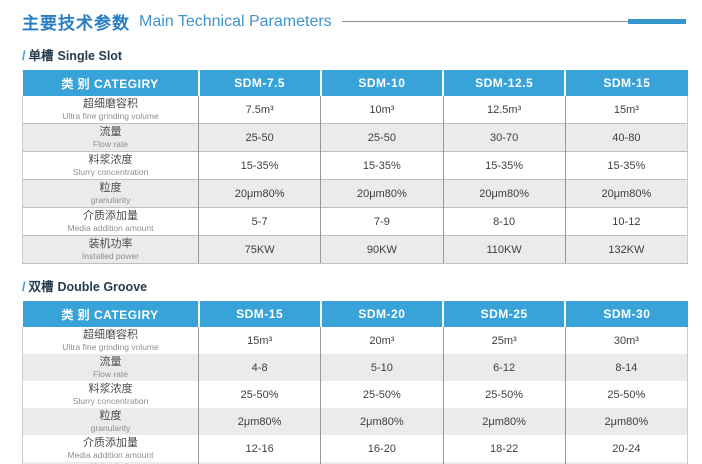 The image size is (702, 464). Describe the element at coordinates (110, 244) in the screenshot. I see `row-label-zh: 装机功率` at that location.